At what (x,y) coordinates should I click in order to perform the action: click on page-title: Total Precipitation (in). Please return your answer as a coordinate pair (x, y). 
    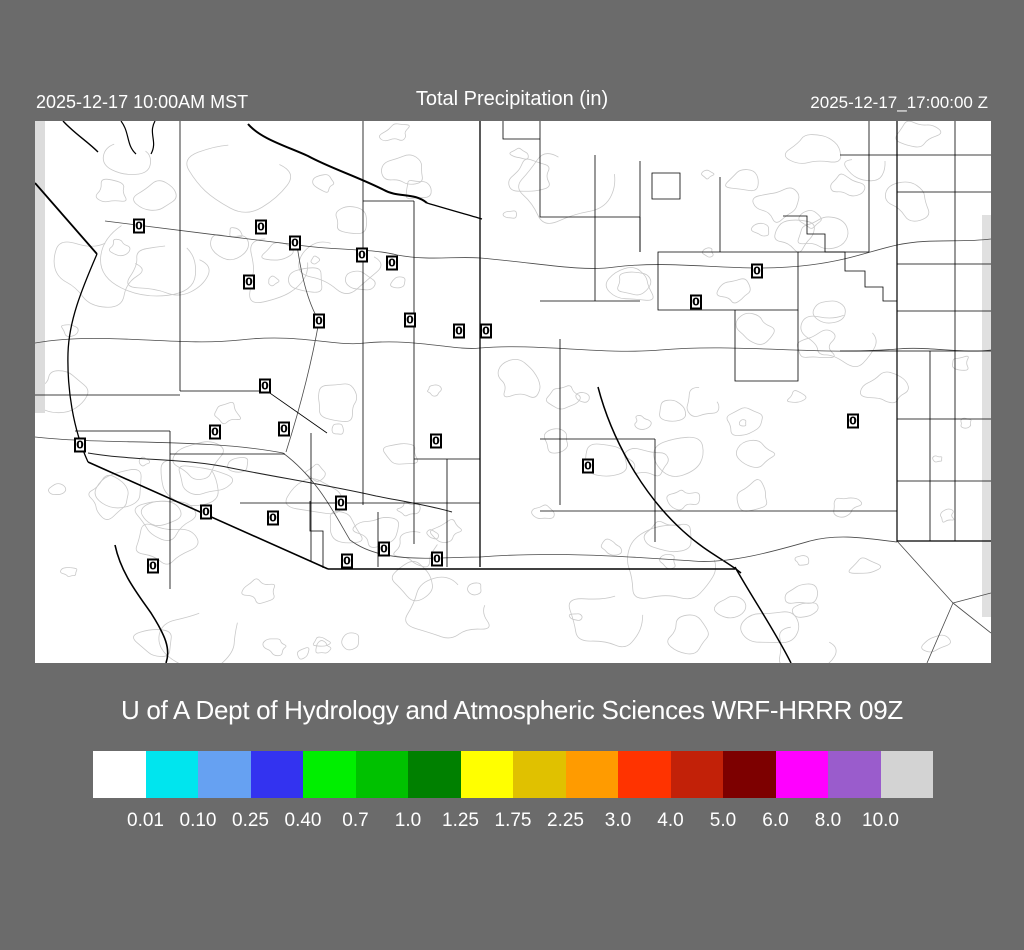
    Looking at the image, I should click on (512, 99).